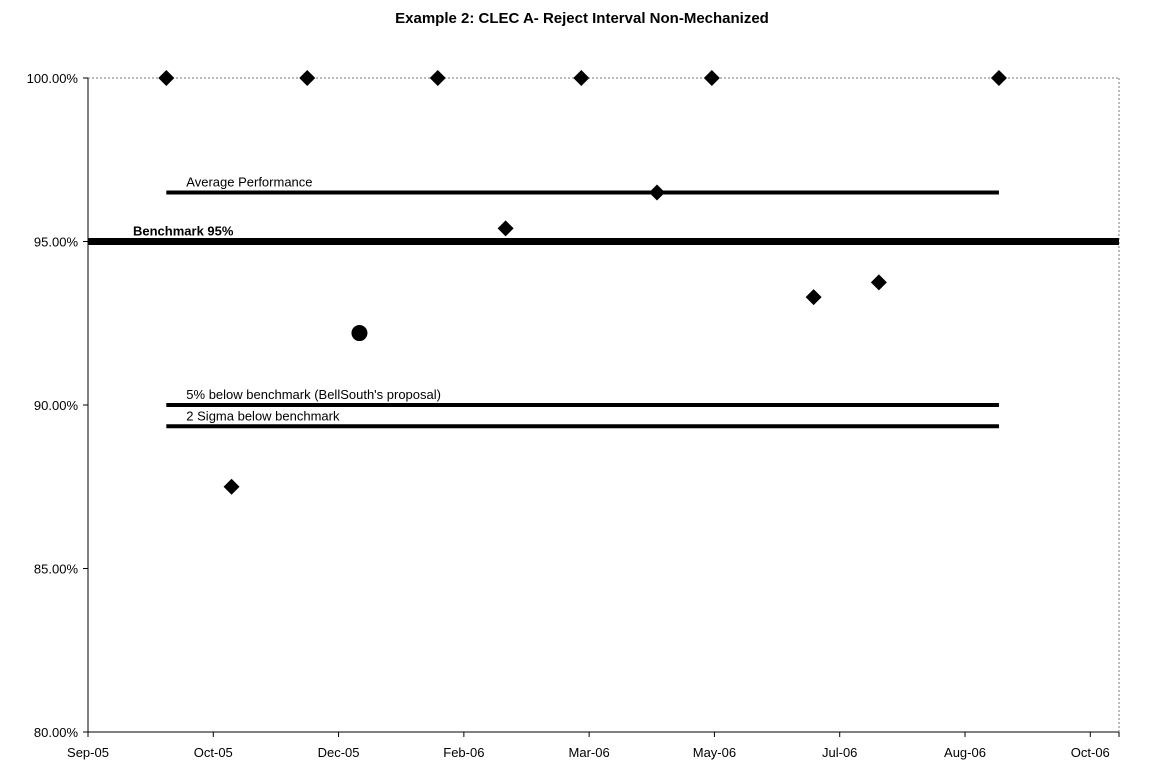  I want to click on x-tick-label: May-06, so click(714, 752).